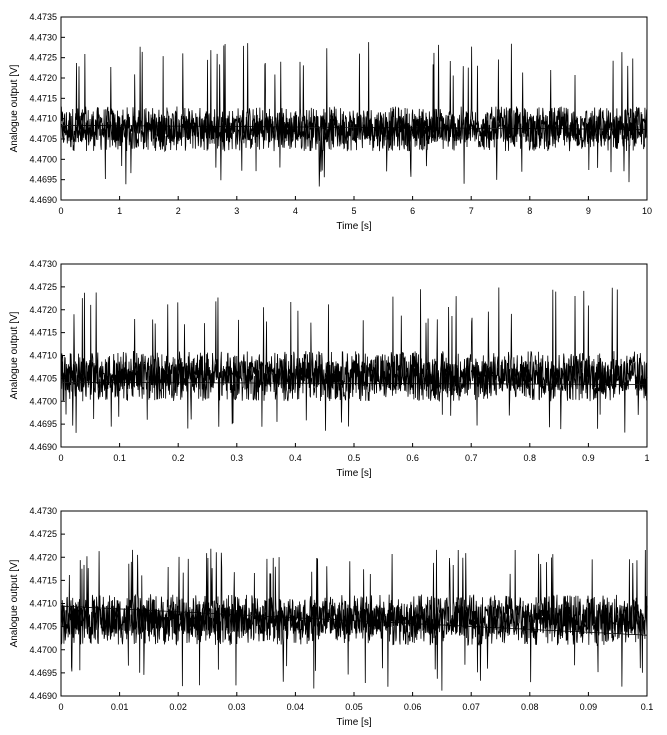 The width and height of the screenshot is (667, 735). Describe the element at coordinates (589, 707) in the screenshot. I see `x-tick-label: 0.09` at that location.